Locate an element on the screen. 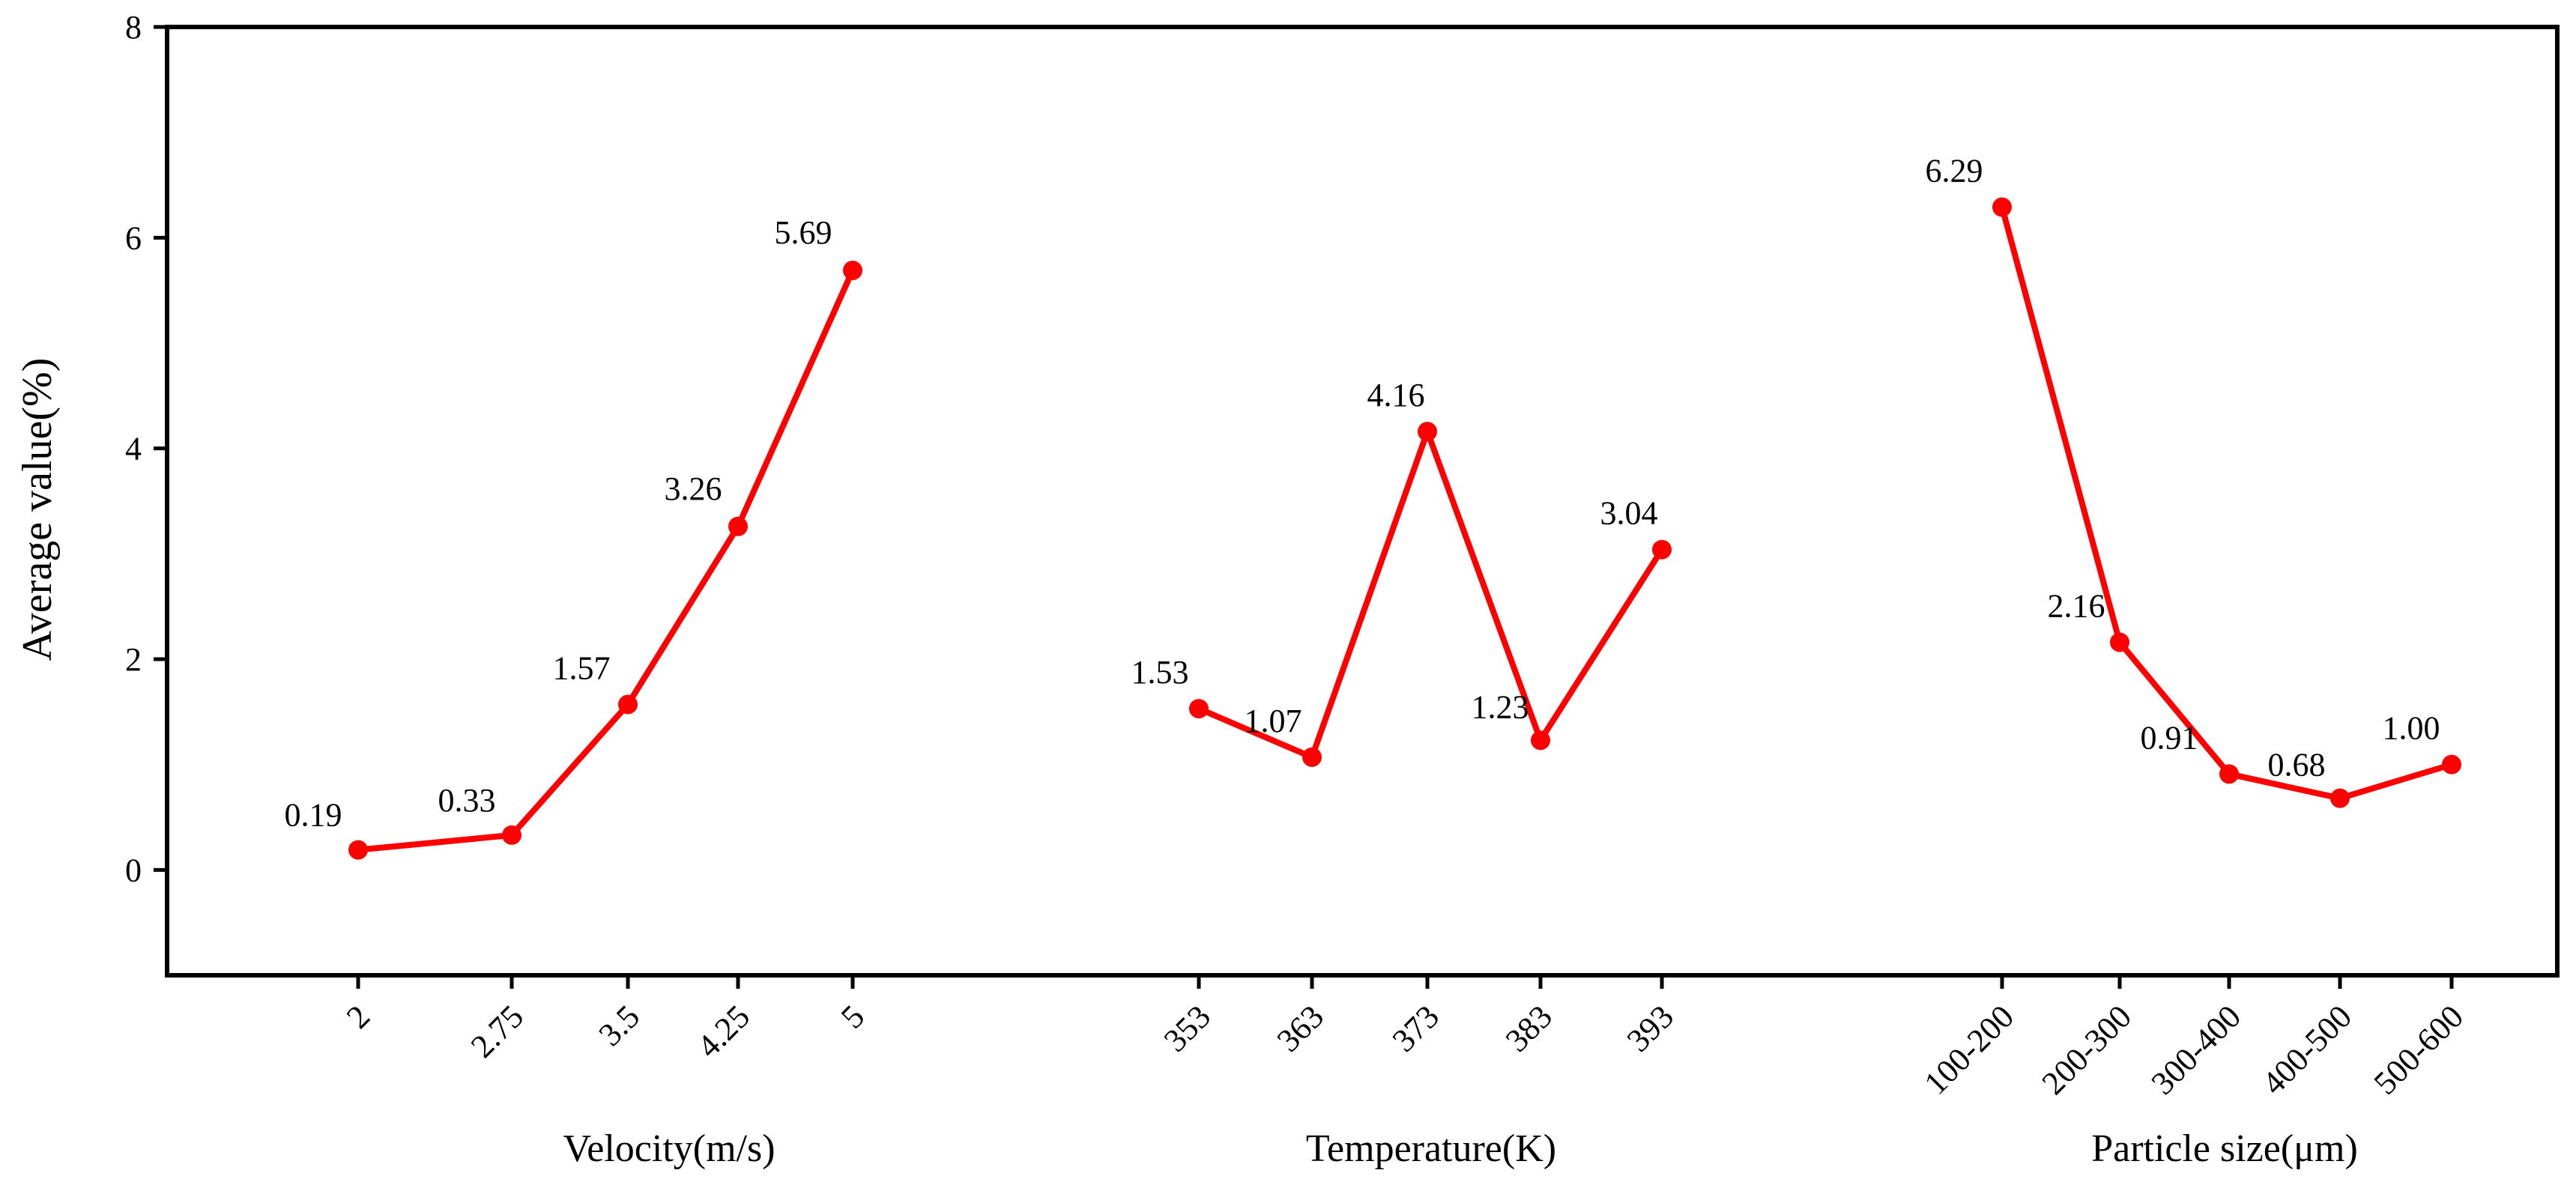 This screenshot has height=1194, width=2576. y-tick-label: 2 is located at coordinates (133, 659).